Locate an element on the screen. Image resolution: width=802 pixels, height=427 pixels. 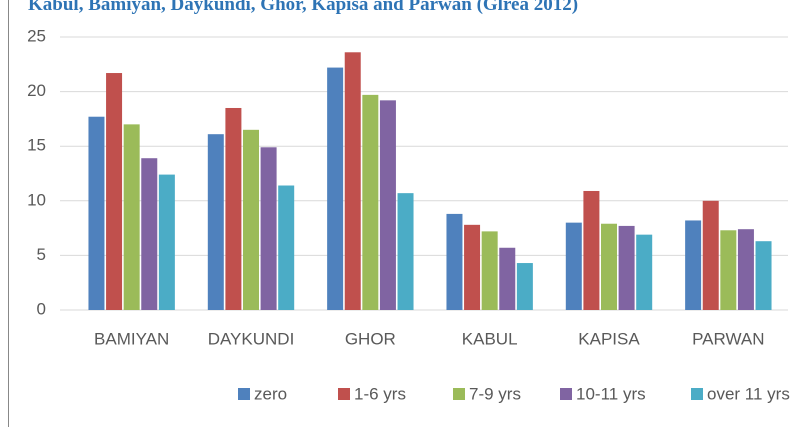
x-tick-label: BAMIYAN is located at coordinates (131, 338).